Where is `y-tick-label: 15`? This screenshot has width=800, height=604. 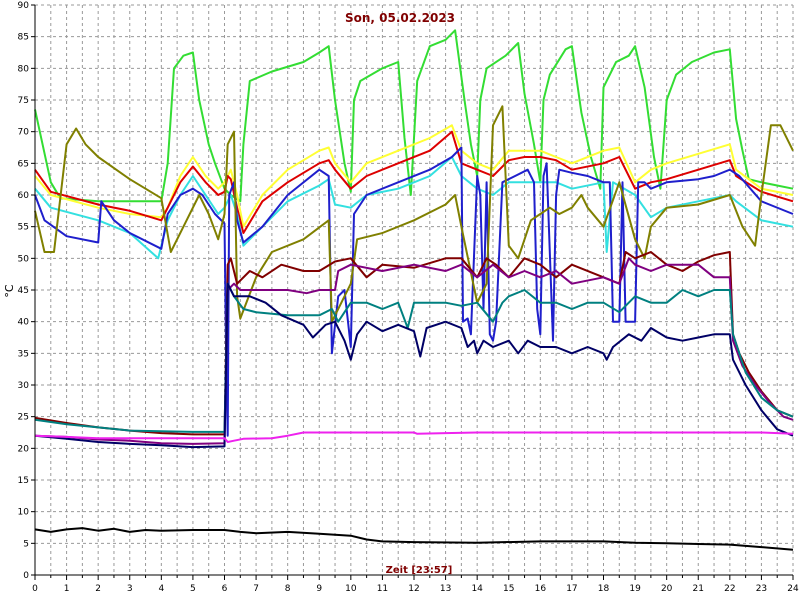
y-tick-label: 15 is located at coordinates (23, 481).